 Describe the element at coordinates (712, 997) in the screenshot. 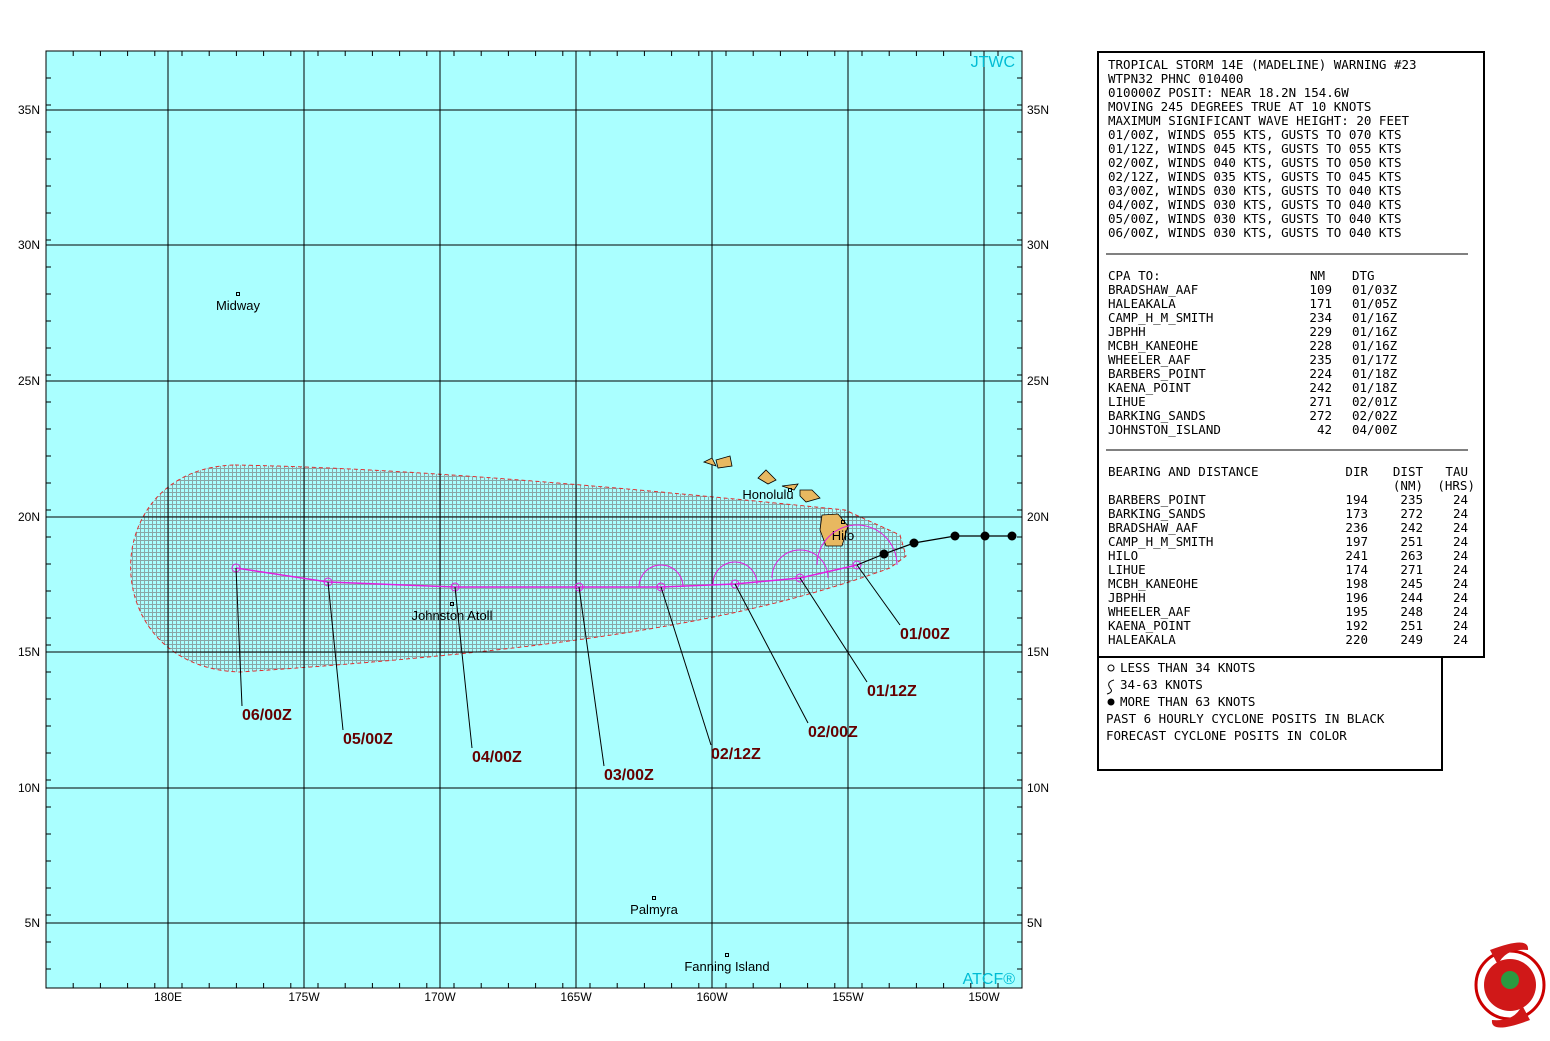

I see `lon-label: 160W` at that location.